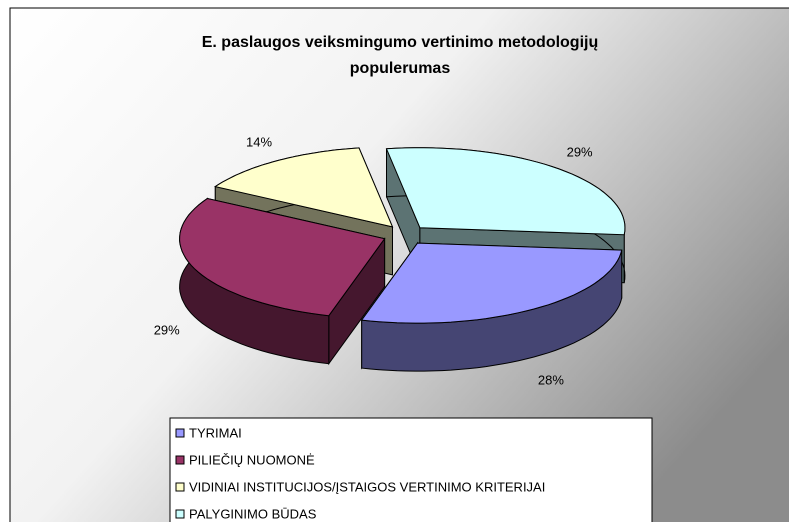 The image size is (789, 522). Describe the element at coordinates (551, 380) in the screenshot. I see `data-label: 28%` at that location.